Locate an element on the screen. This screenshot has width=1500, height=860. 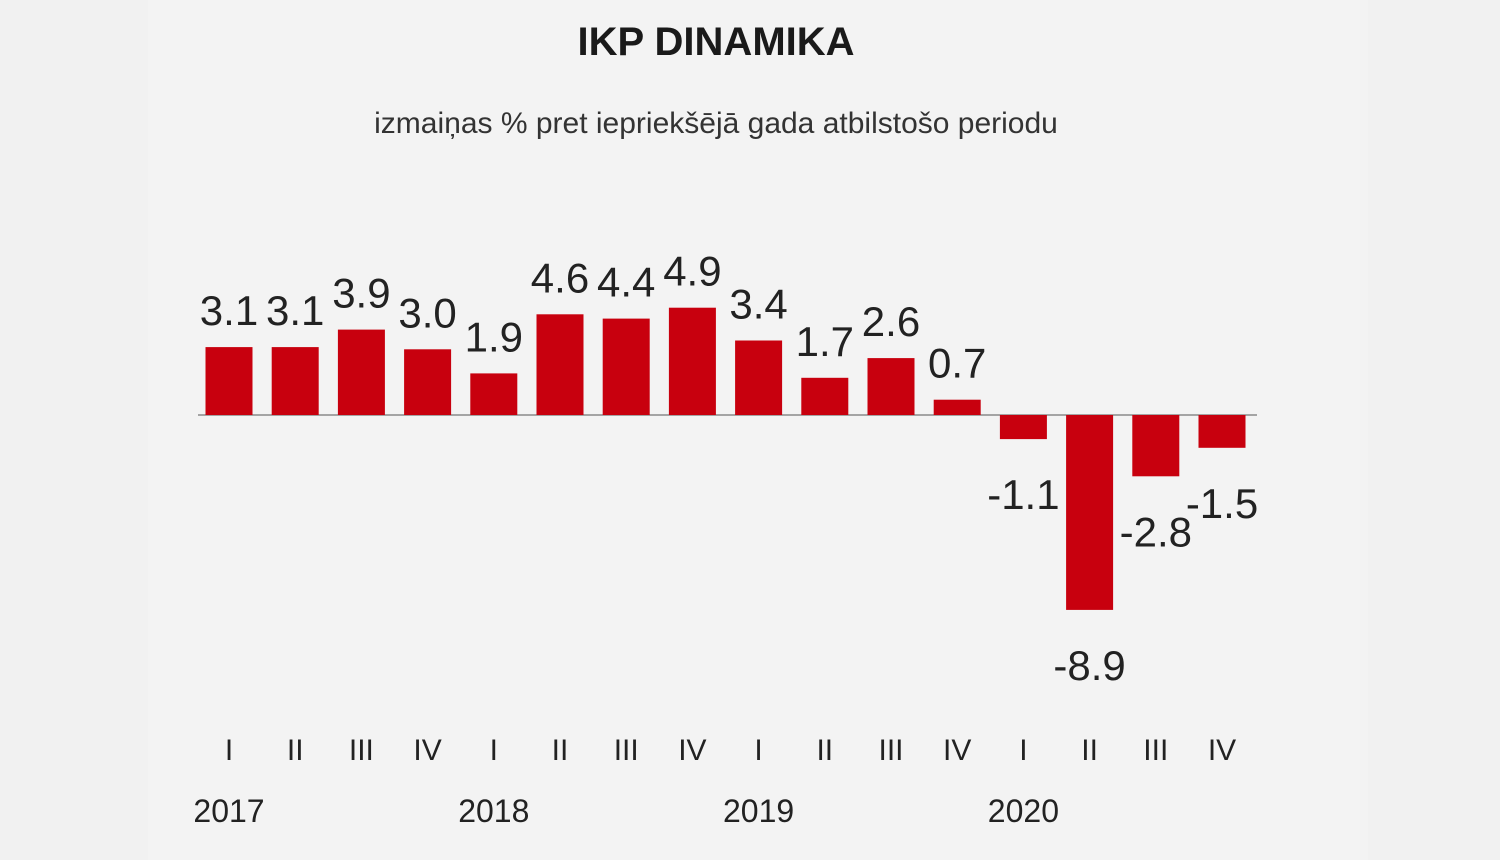
year-labels-group: 2017 2018 2019 2020 is located at coordinates (626, 811).